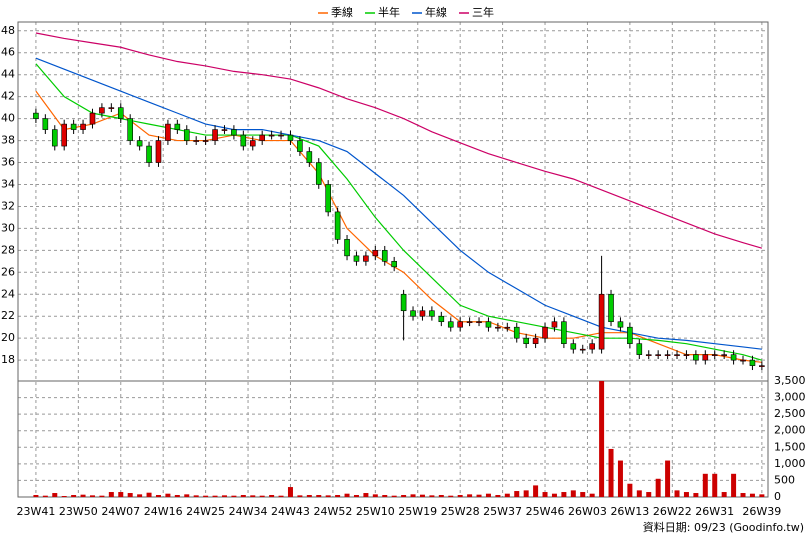 This screenshot has height=540, width=808. Describe the element at coordinates (790, 430) in the screenshot. I see `y2-tick-label: 2,000` at that location.